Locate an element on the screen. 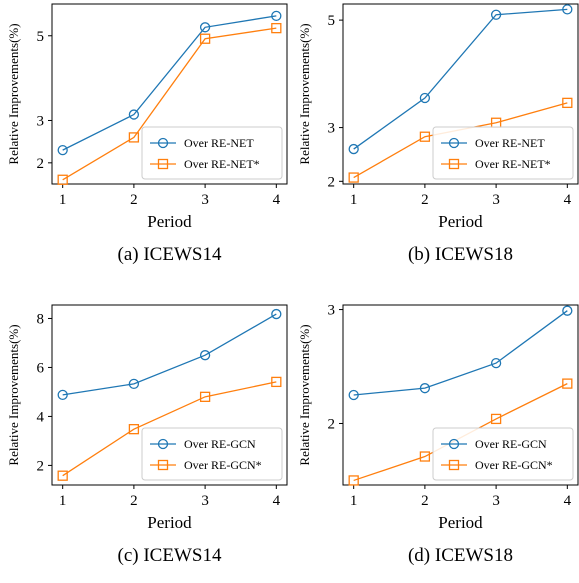  y-tick-label: 8 is located at coordinates (41, 319).